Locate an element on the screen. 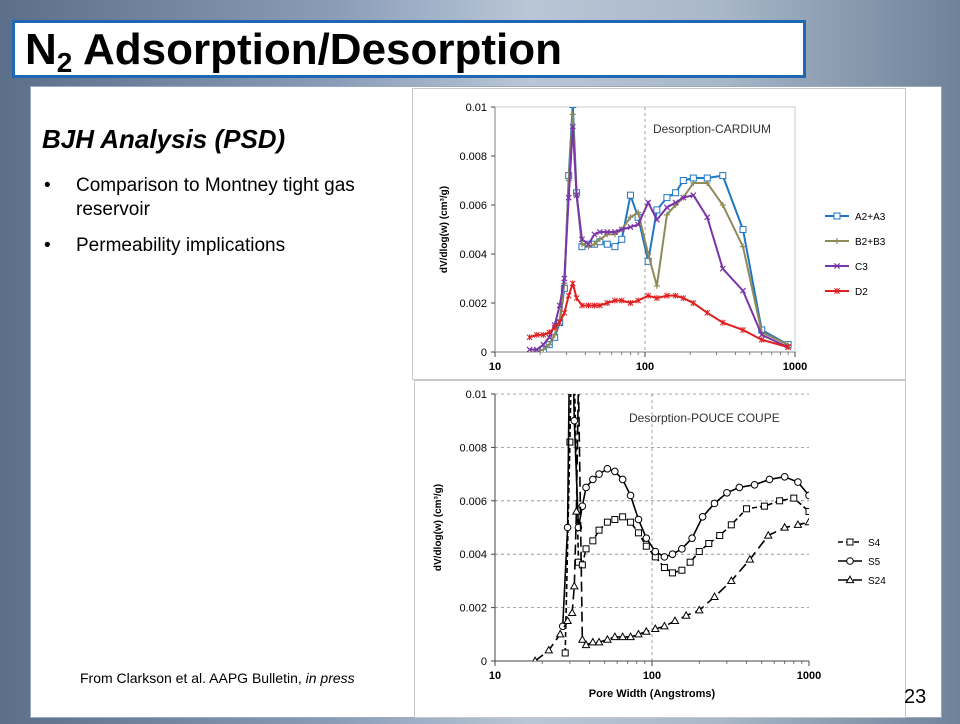 The image size is (960, 724). bullet-text: Permeability implications is located at coordinates (181, 245).